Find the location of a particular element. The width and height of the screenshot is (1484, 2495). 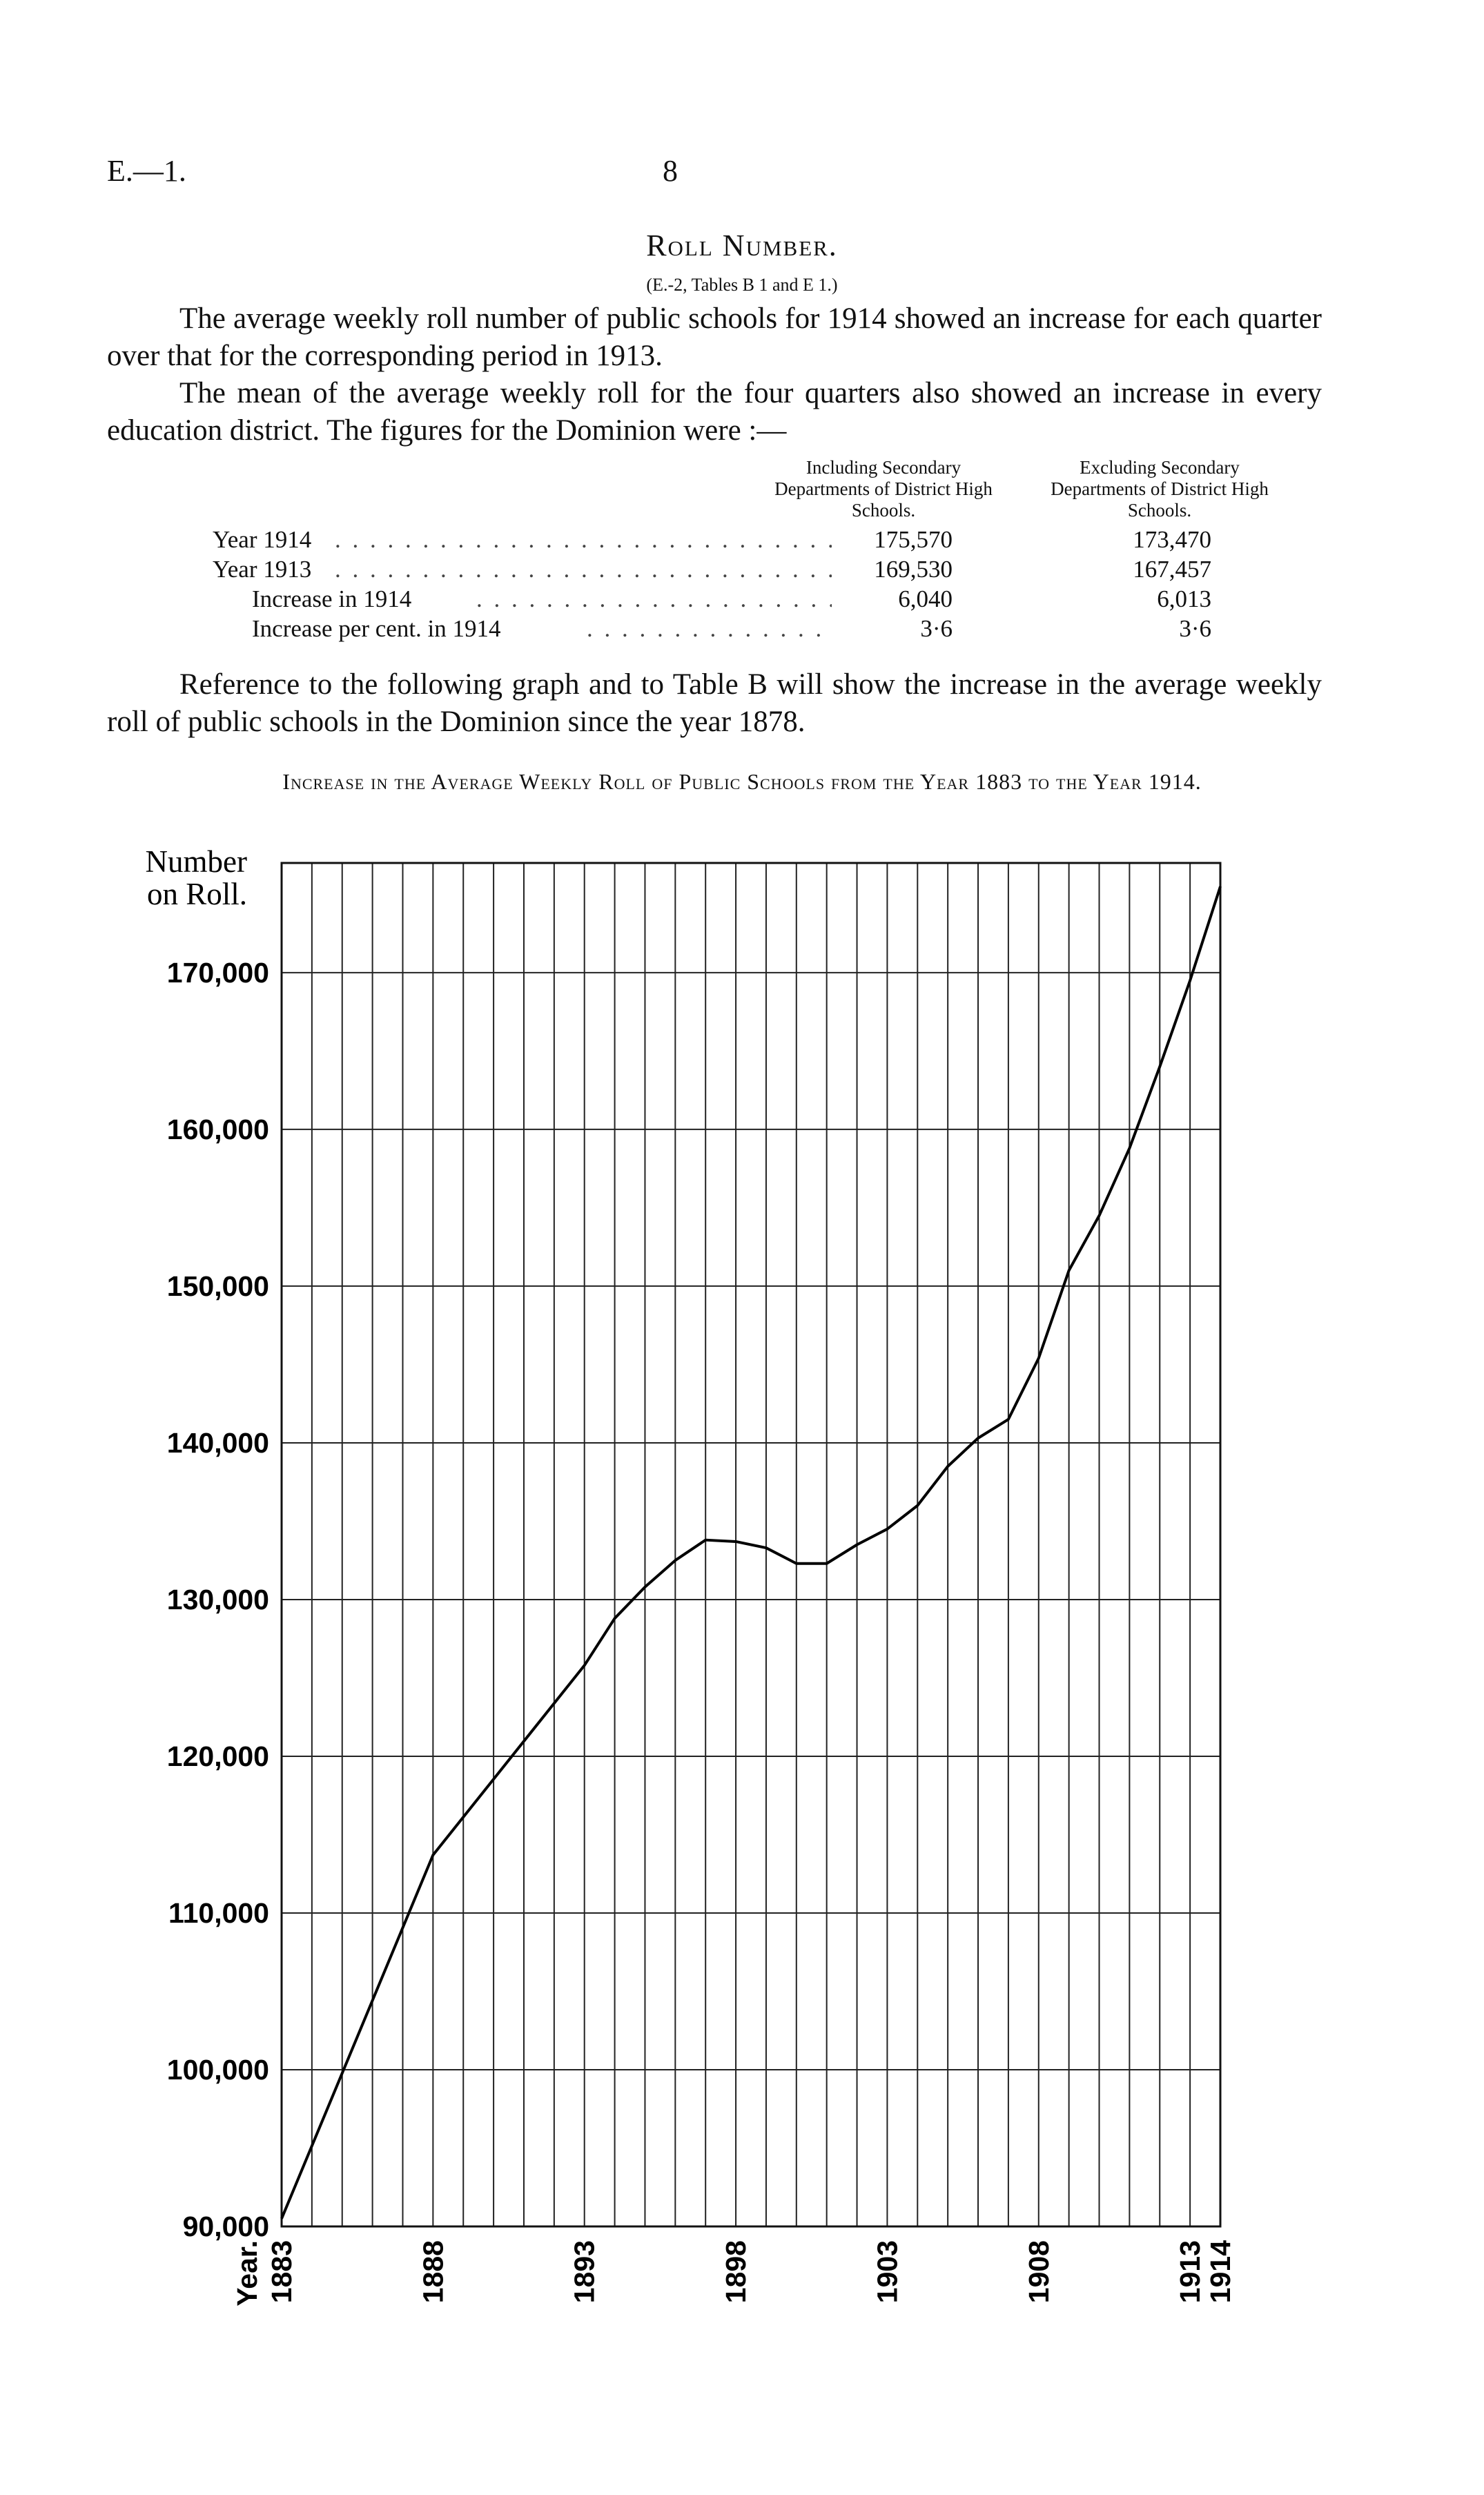

row-value-excluding: 3·6 is located at coordinates (1195, 628).